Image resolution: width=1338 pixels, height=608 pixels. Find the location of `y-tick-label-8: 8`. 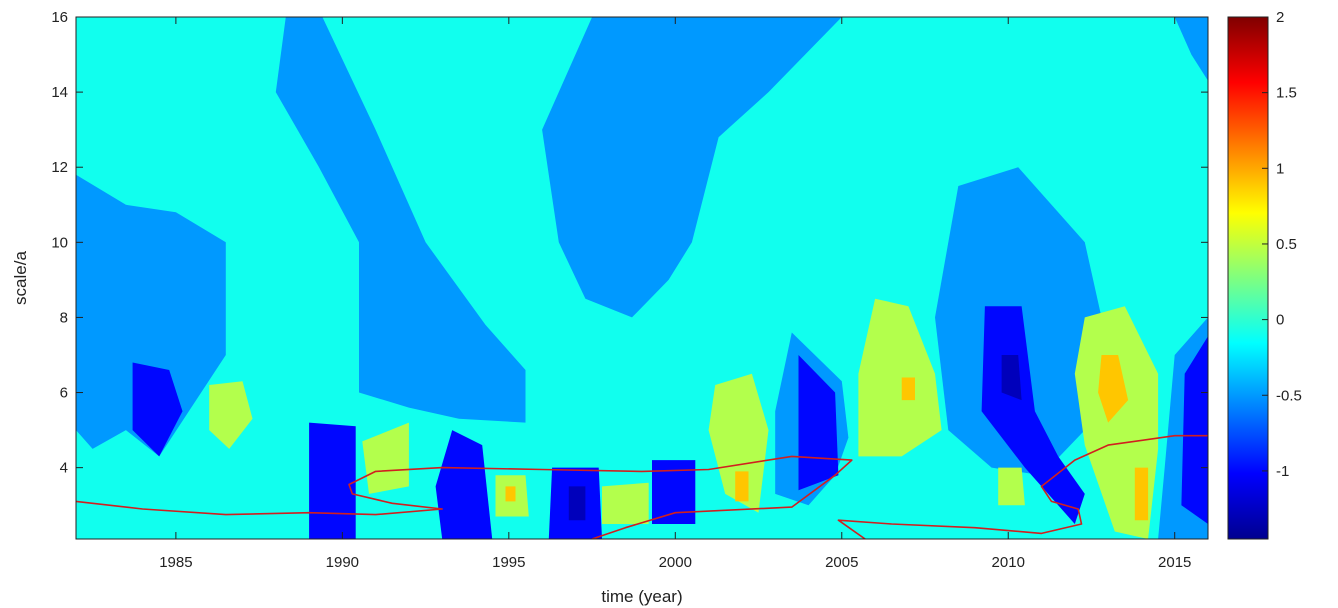

y-tick-label-8: 8 is located at coordinates (64, 317).